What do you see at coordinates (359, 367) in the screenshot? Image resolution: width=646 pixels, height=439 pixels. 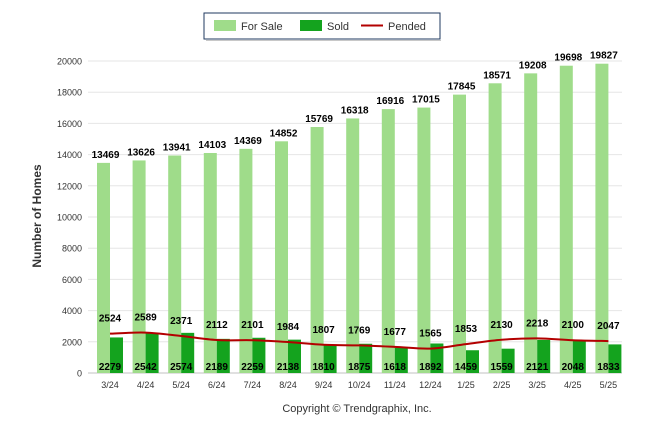 I see `sold-data-label: 1875` at bounding box center [359, 367].